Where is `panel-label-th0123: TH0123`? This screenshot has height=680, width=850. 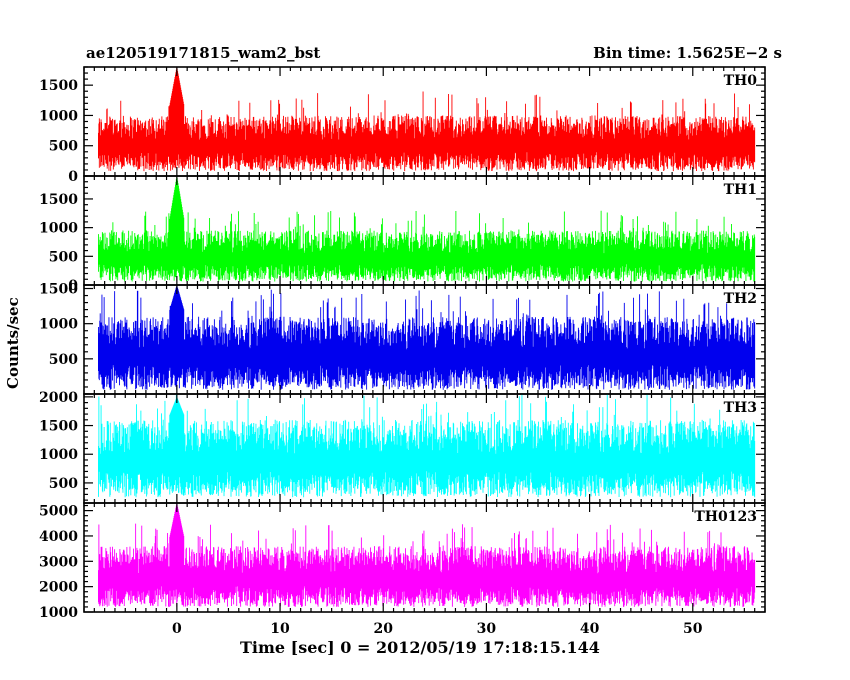 panel-label-th0123: TH0123 is located at coordinates (725, 517).